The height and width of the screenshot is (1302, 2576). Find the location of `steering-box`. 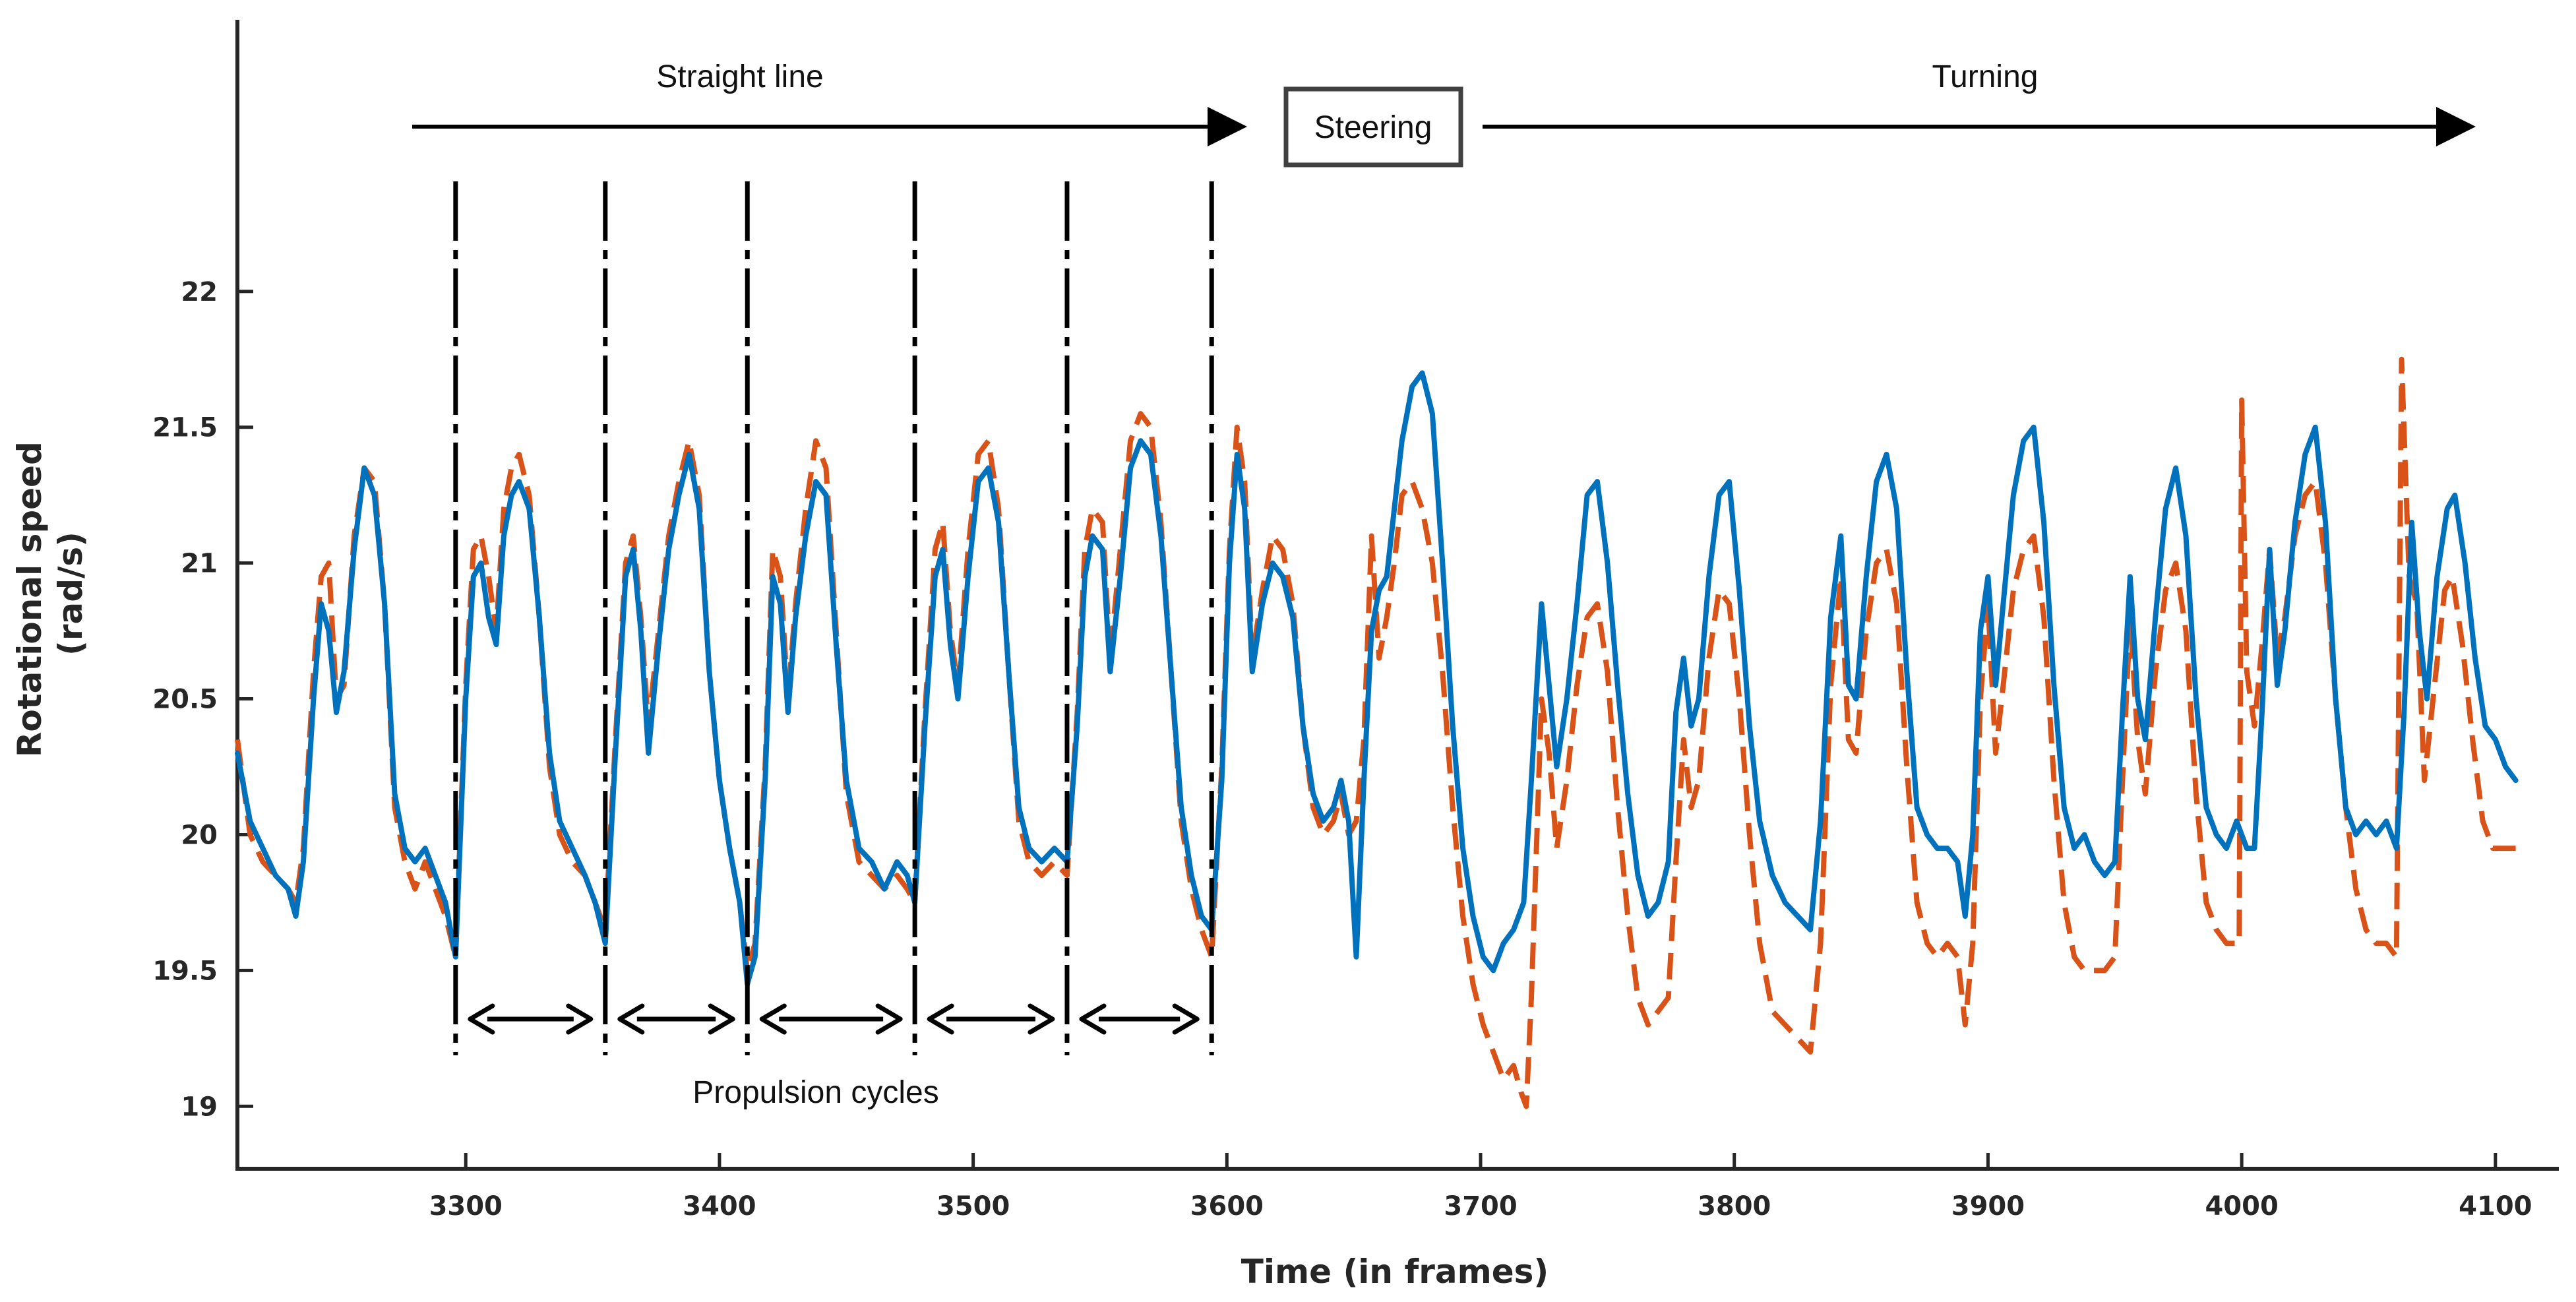

steering-box is located at coordinates (1373, 127).